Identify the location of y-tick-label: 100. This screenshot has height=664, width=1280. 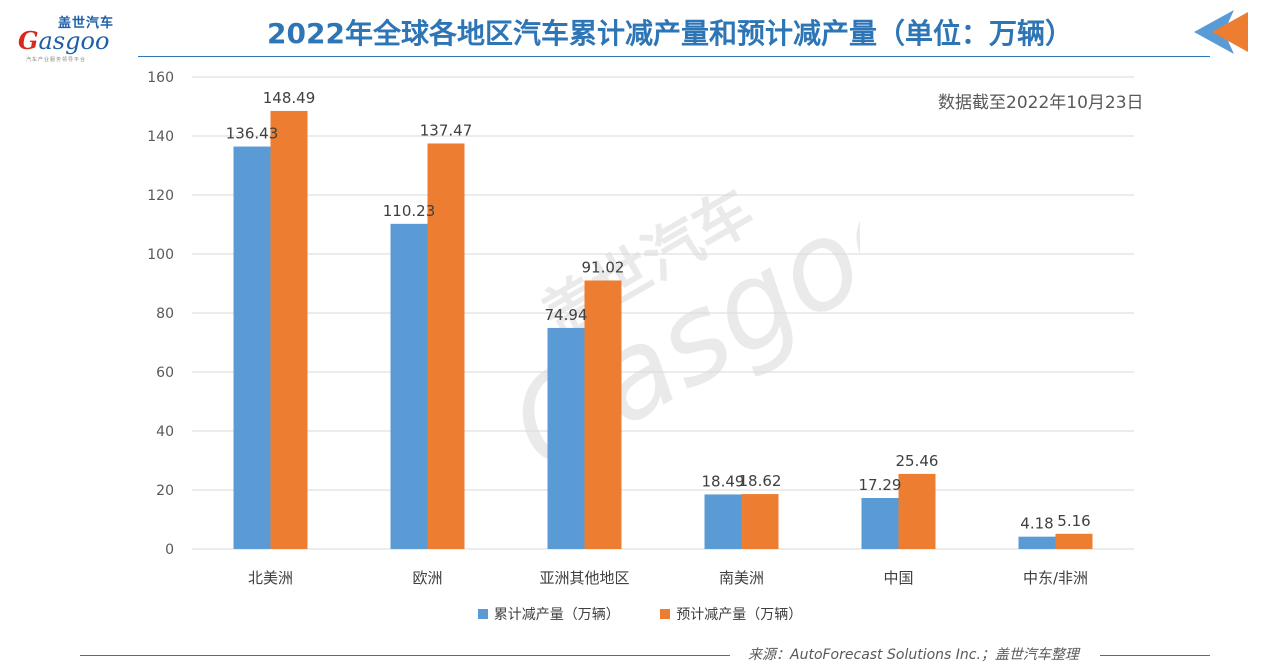
(160, 255).